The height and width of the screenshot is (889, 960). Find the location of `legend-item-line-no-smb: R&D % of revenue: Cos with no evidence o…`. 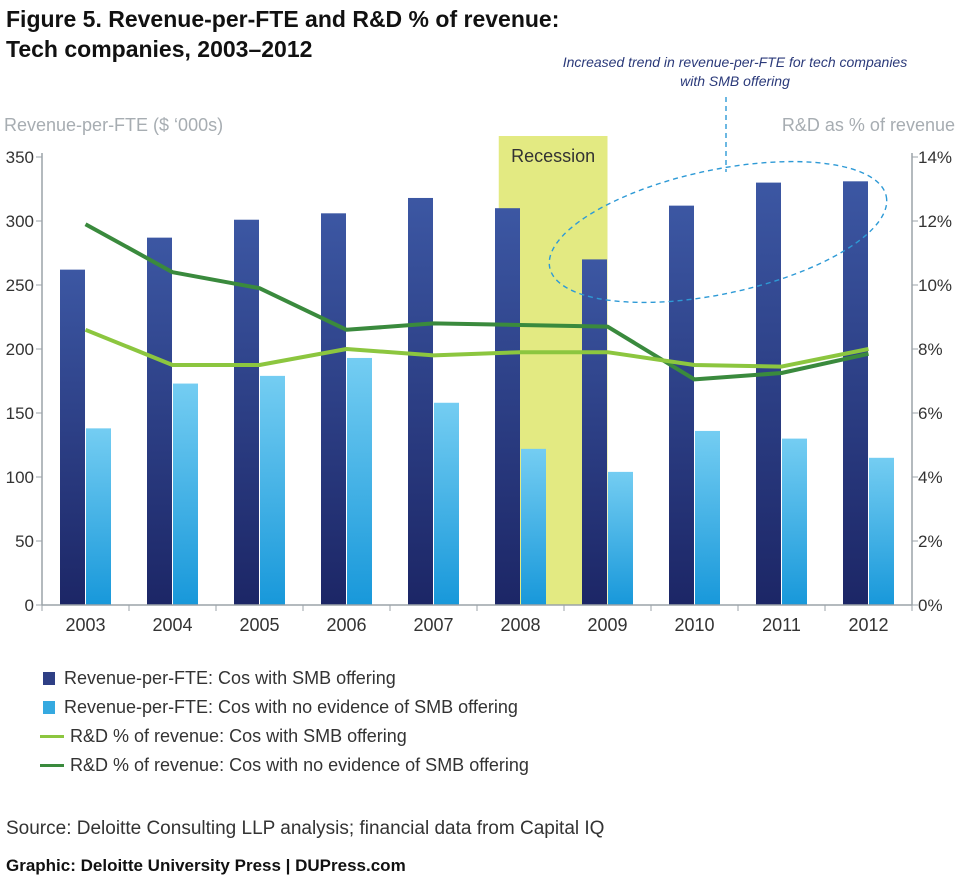

legend-item-line-no-smb: R&D % of revenue: Cos with no evidence o… is located at coordinates (284, 765).